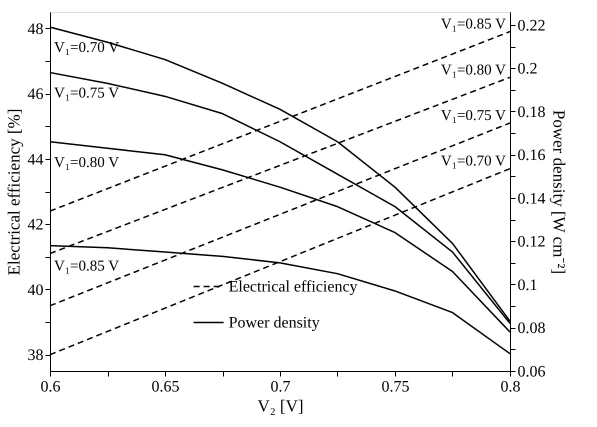  What do you see at coordinates (532, 25) in the screenshot?
I see `y2-tick-label: 0.22` at bounding box center [532, 25].